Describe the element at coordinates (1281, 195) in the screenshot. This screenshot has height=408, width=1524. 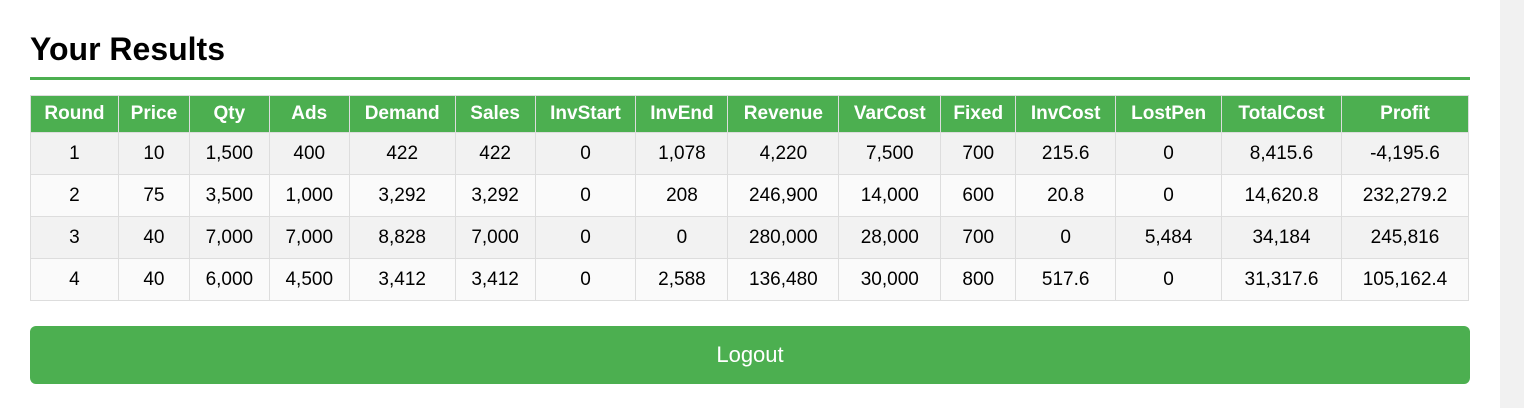
I see `table-cell: 14,620.8` at that location.